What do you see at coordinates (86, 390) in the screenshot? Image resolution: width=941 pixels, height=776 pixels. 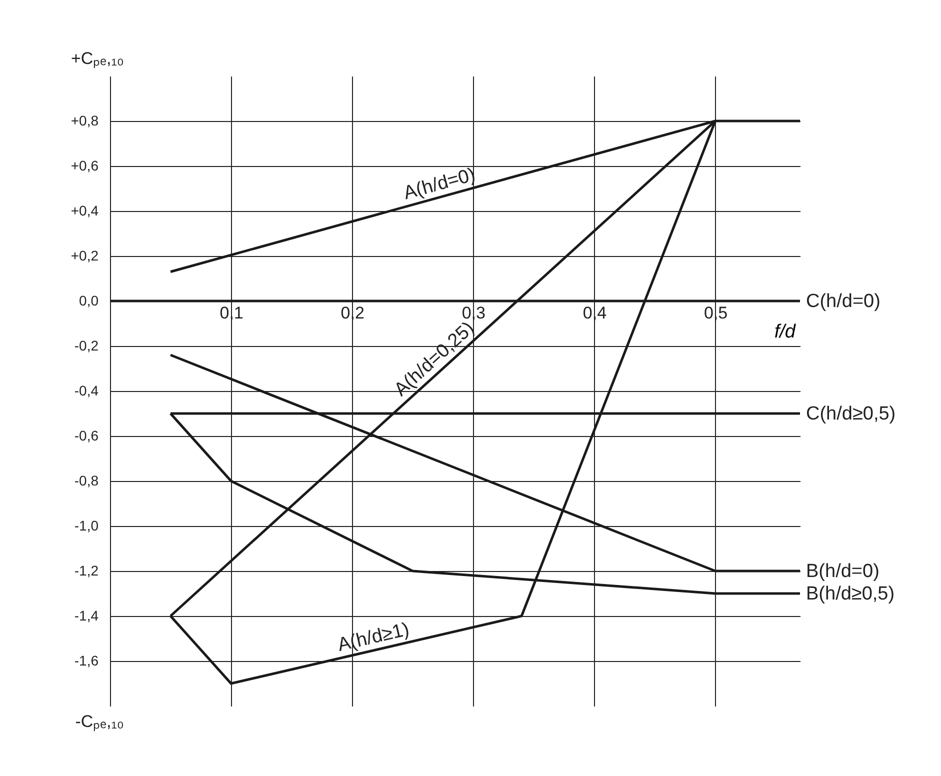 I see `y-tick-label: -0,4` at bounding box center [86, 390].